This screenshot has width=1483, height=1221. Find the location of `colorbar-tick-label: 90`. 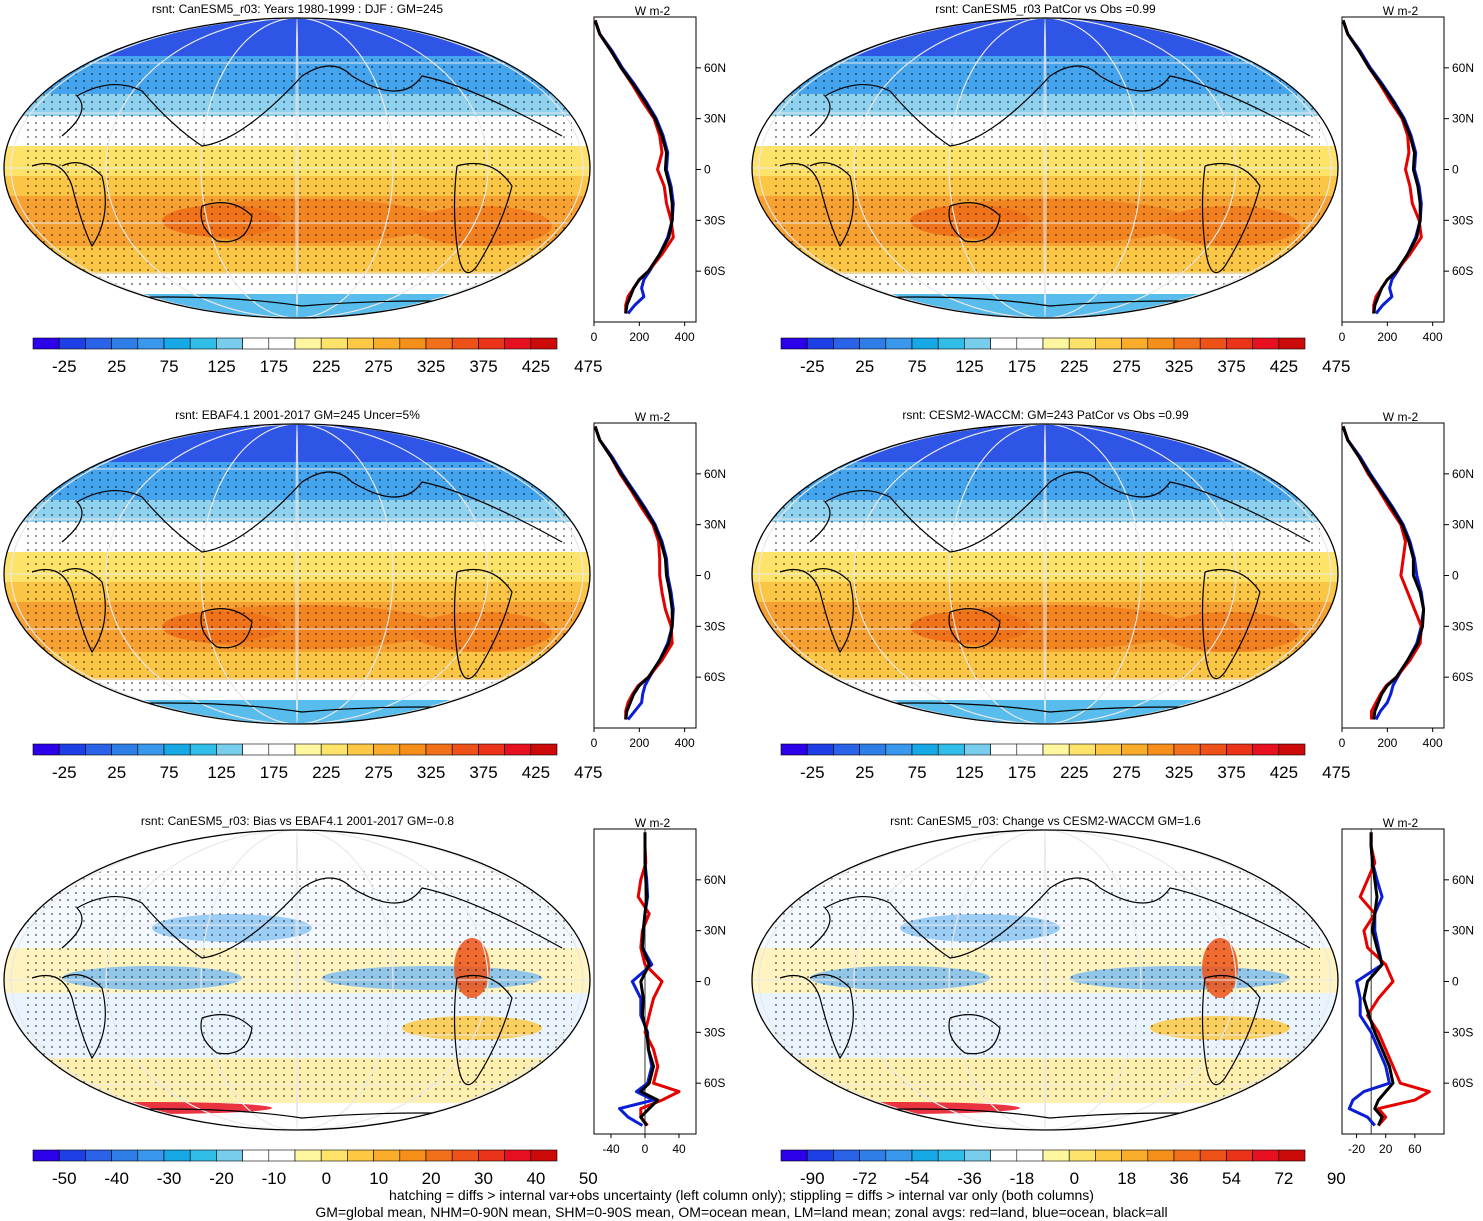

colorbar-tick-label: 90 is located at coordinates (1336, 1178).